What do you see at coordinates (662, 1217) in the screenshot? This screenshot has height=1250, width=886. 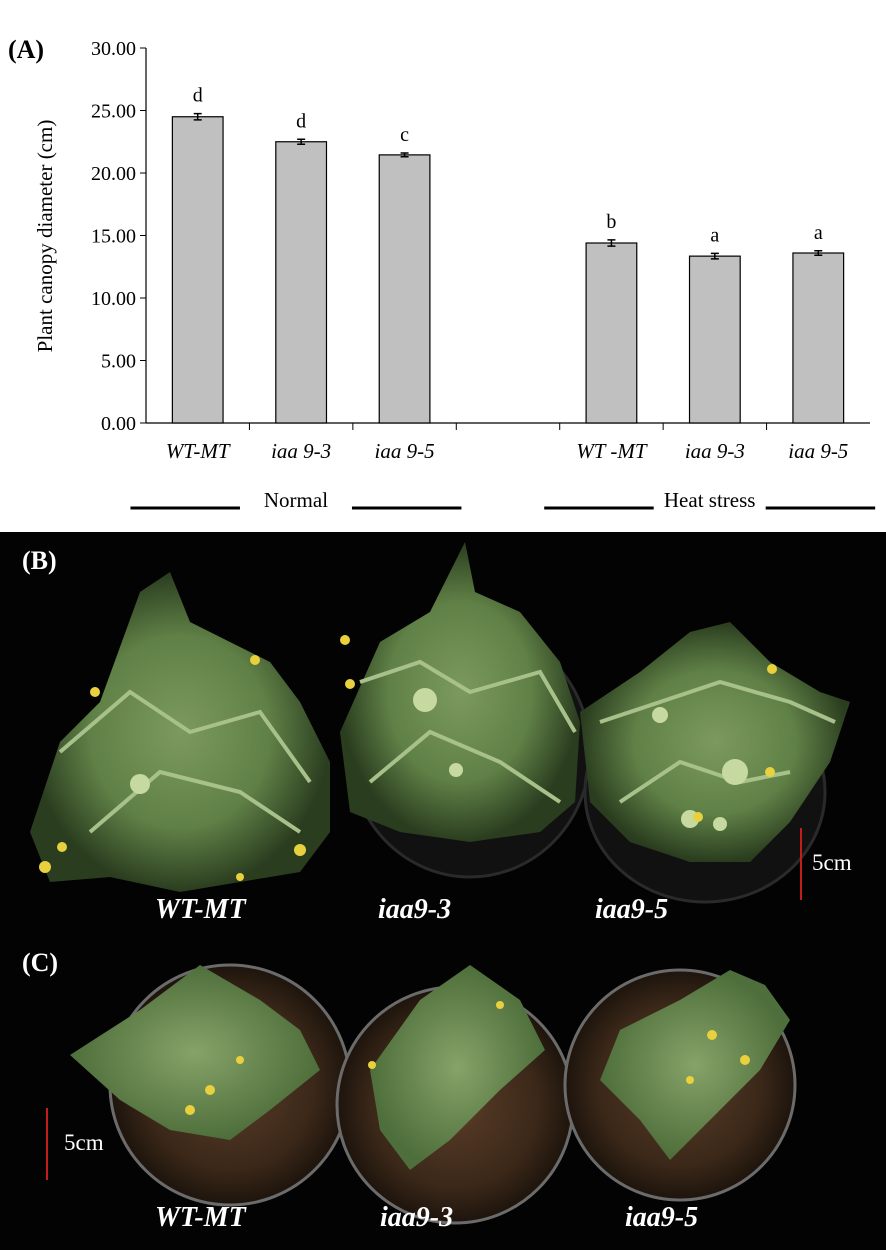 I see `caption-c-iaa9-5: iaa9-5` at bounding box center [662, 1217].